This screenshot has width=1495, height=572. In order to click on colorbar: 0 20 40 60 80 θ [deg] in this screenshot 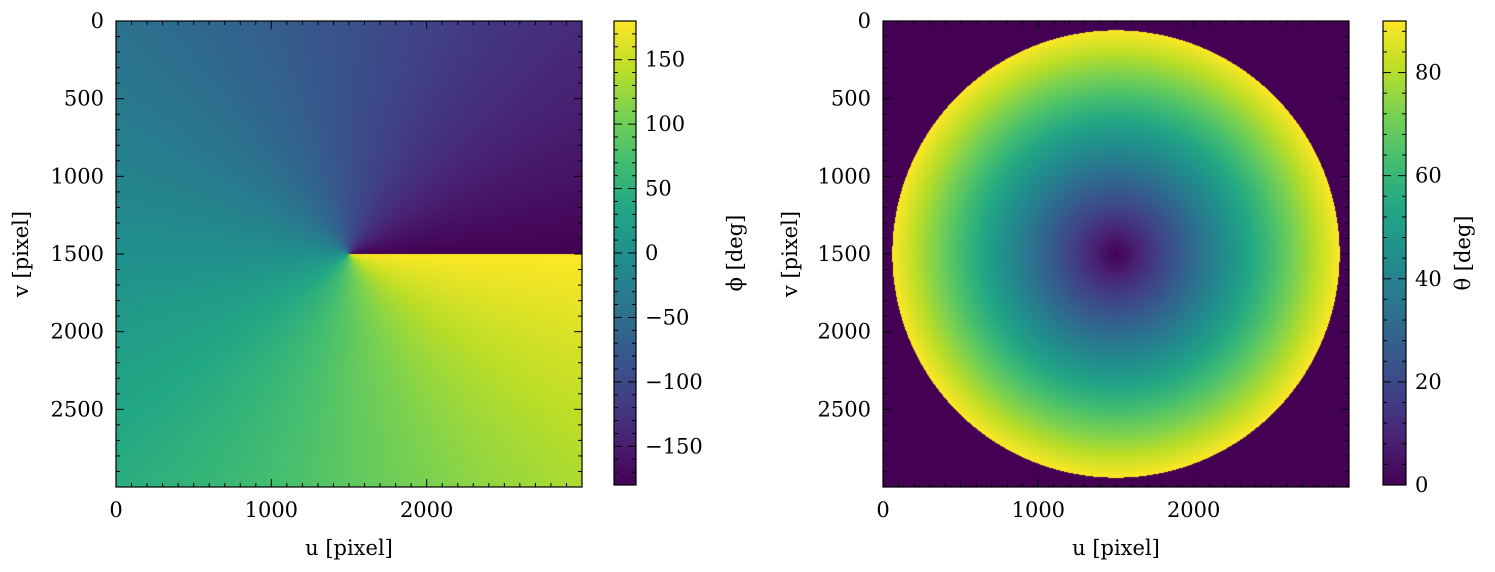, I will do `click(1428, 258)`.